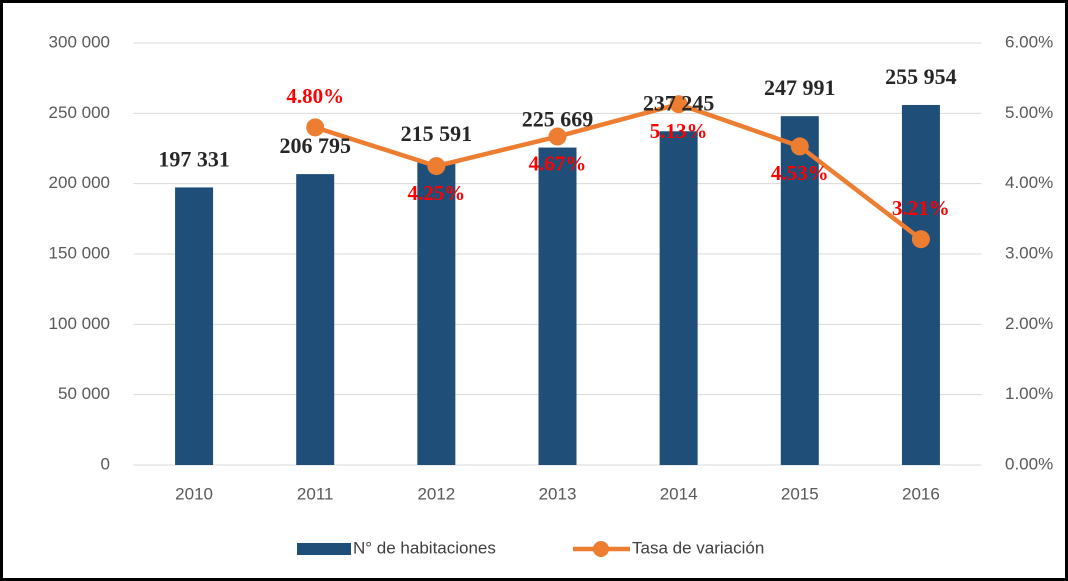 The height and width of the screenshot is (581, 1068). What do you see at coordinates (436, 193) in the screenshot?
I see `line-label: 4.25%` at bounding box center [436, 193].